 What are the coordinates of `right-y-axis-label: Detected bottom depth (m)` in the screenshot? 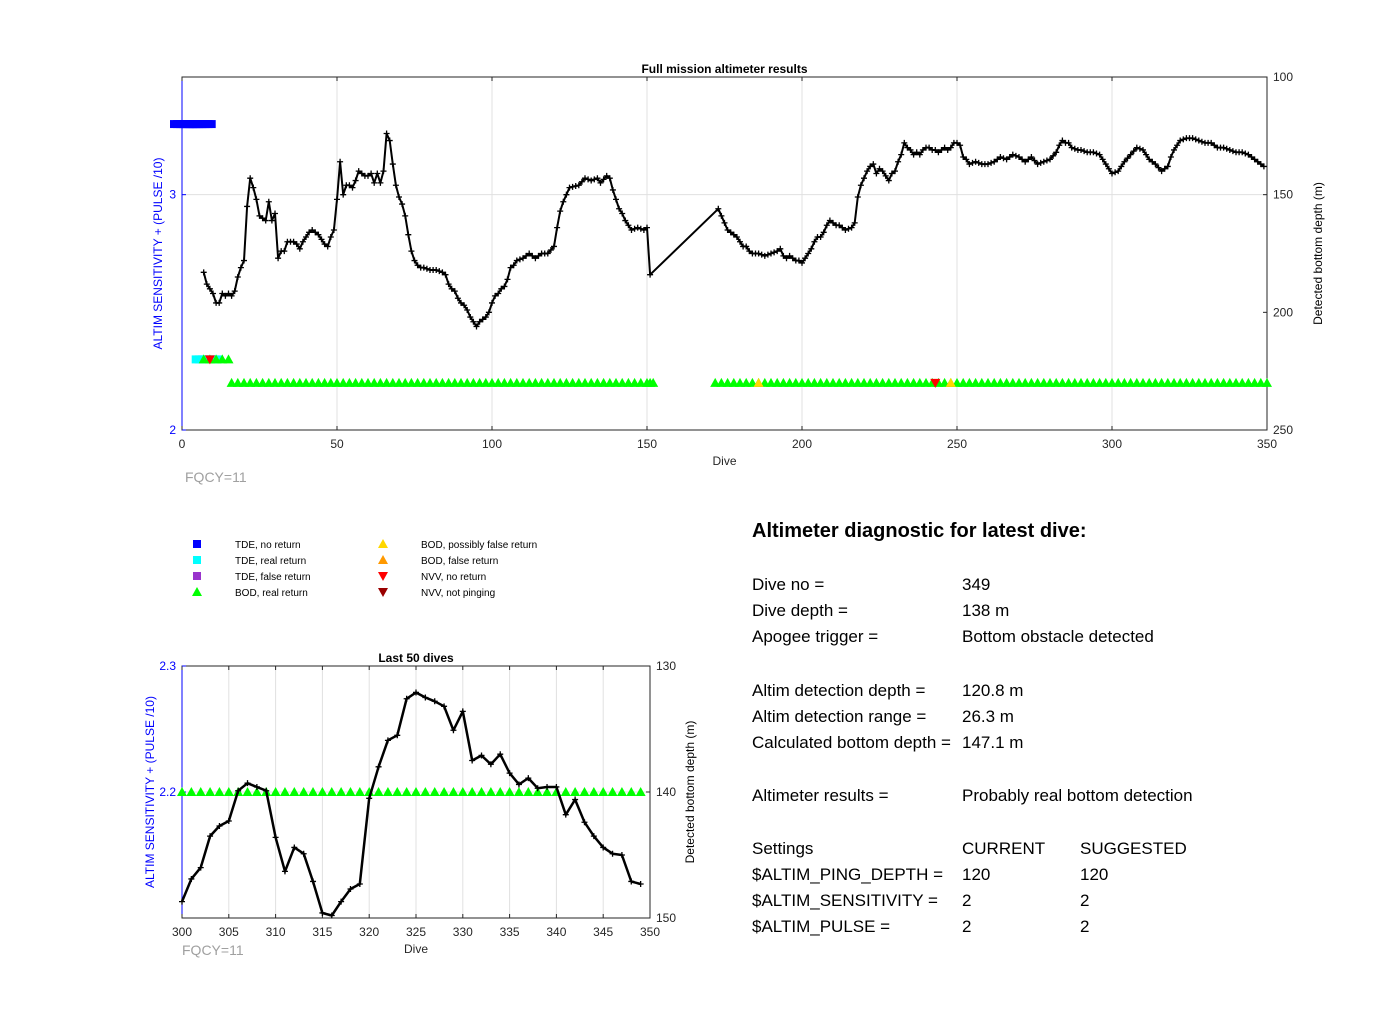 It's located at (690, 792).